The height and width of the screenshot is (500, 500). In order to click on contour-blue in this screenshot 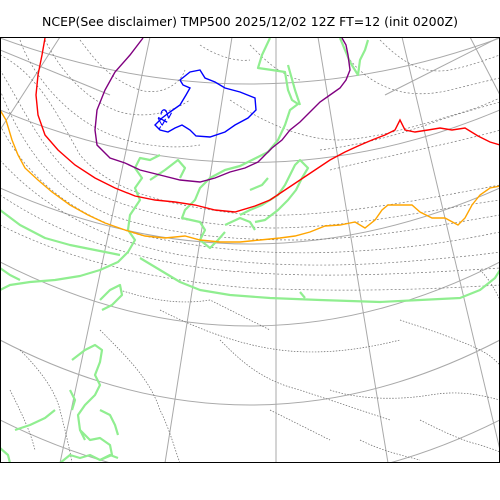, I will do `click(205, 103)`.